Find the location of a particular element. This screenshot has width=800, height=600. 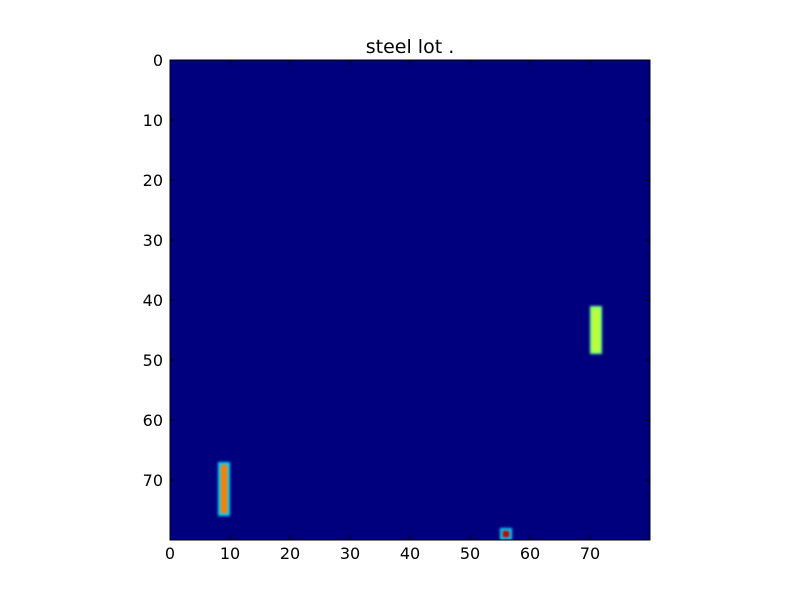

x-tick-label: 60 is located at coordinates (530, 553).